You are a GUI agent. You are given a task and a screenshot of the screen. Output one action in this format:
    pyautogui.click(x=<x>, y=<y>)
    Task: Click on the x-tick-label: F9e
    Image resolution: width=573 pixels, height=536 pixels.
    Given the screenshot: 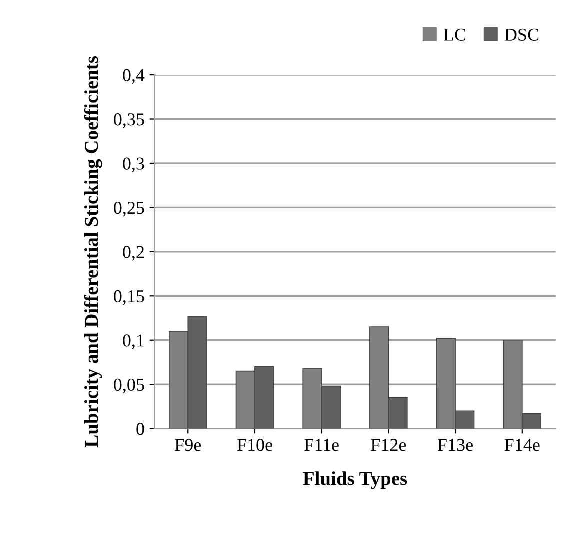 What is the action you would take?
    pyautogui.click(x=188, y=445)
    